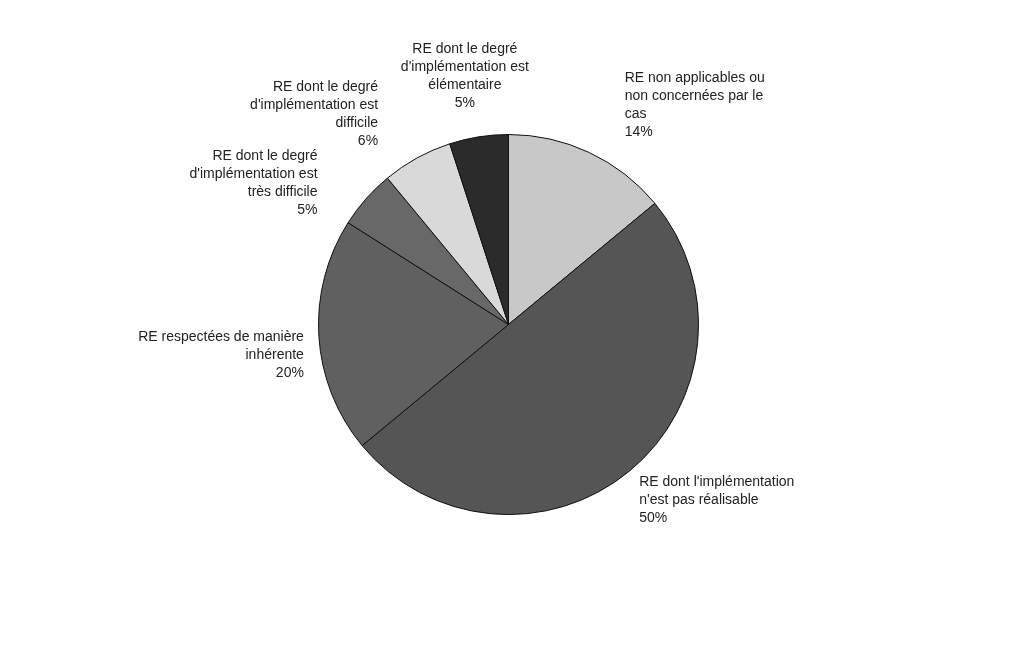 The image size is (1017, 649). I want to click on data-label: 50%, so click(653, 517).